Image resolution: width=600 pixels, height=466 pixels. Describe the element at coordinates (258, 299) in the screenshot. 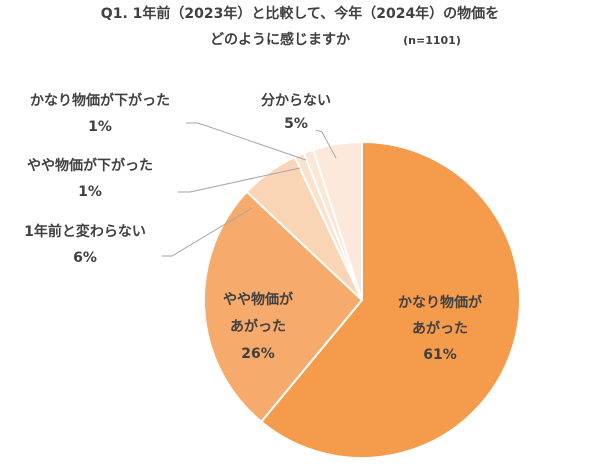

I see `slice-label: やや物価が` at that location.